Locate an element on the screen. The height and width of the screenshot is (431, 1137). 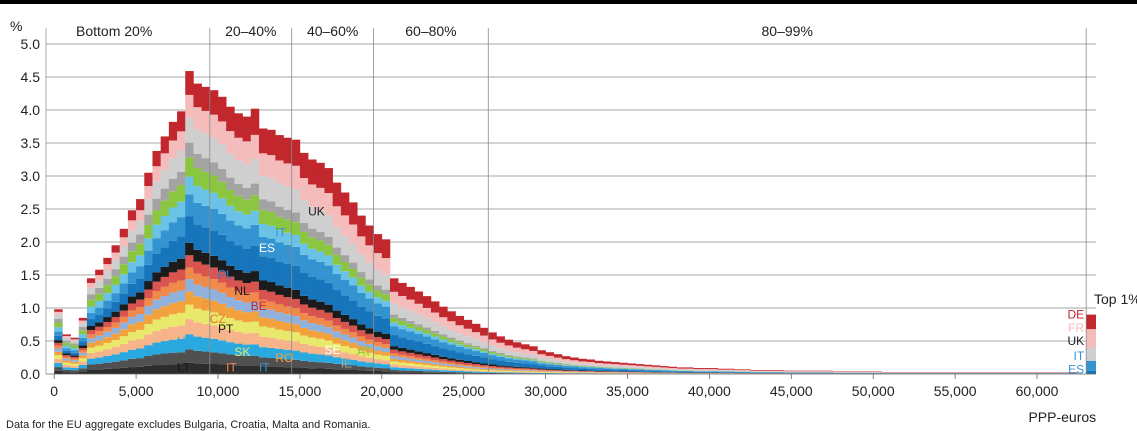
x-tick-label: 50,000 is located at coordinates (873, 391).